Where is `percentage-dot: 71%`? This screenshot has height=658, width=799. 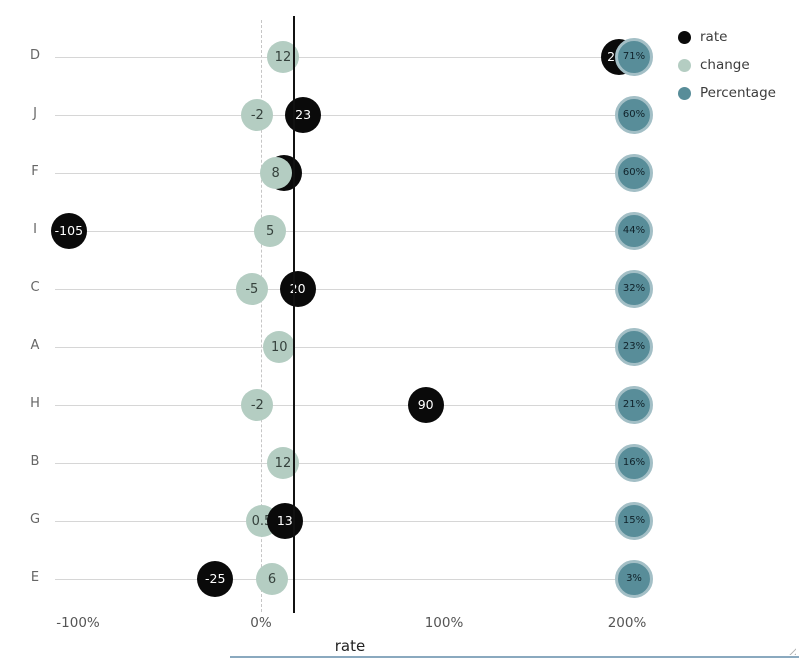
percentage-dot: 71% is located at coordinates (634, 57).